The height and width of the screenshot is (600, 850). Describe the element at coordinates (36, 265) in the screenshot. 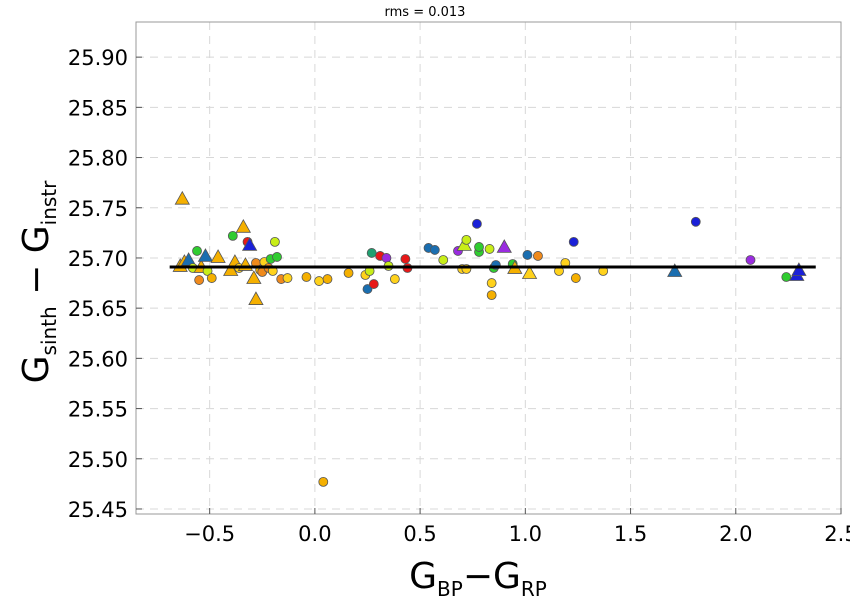

I see `y-label-main2: − G` at that location.